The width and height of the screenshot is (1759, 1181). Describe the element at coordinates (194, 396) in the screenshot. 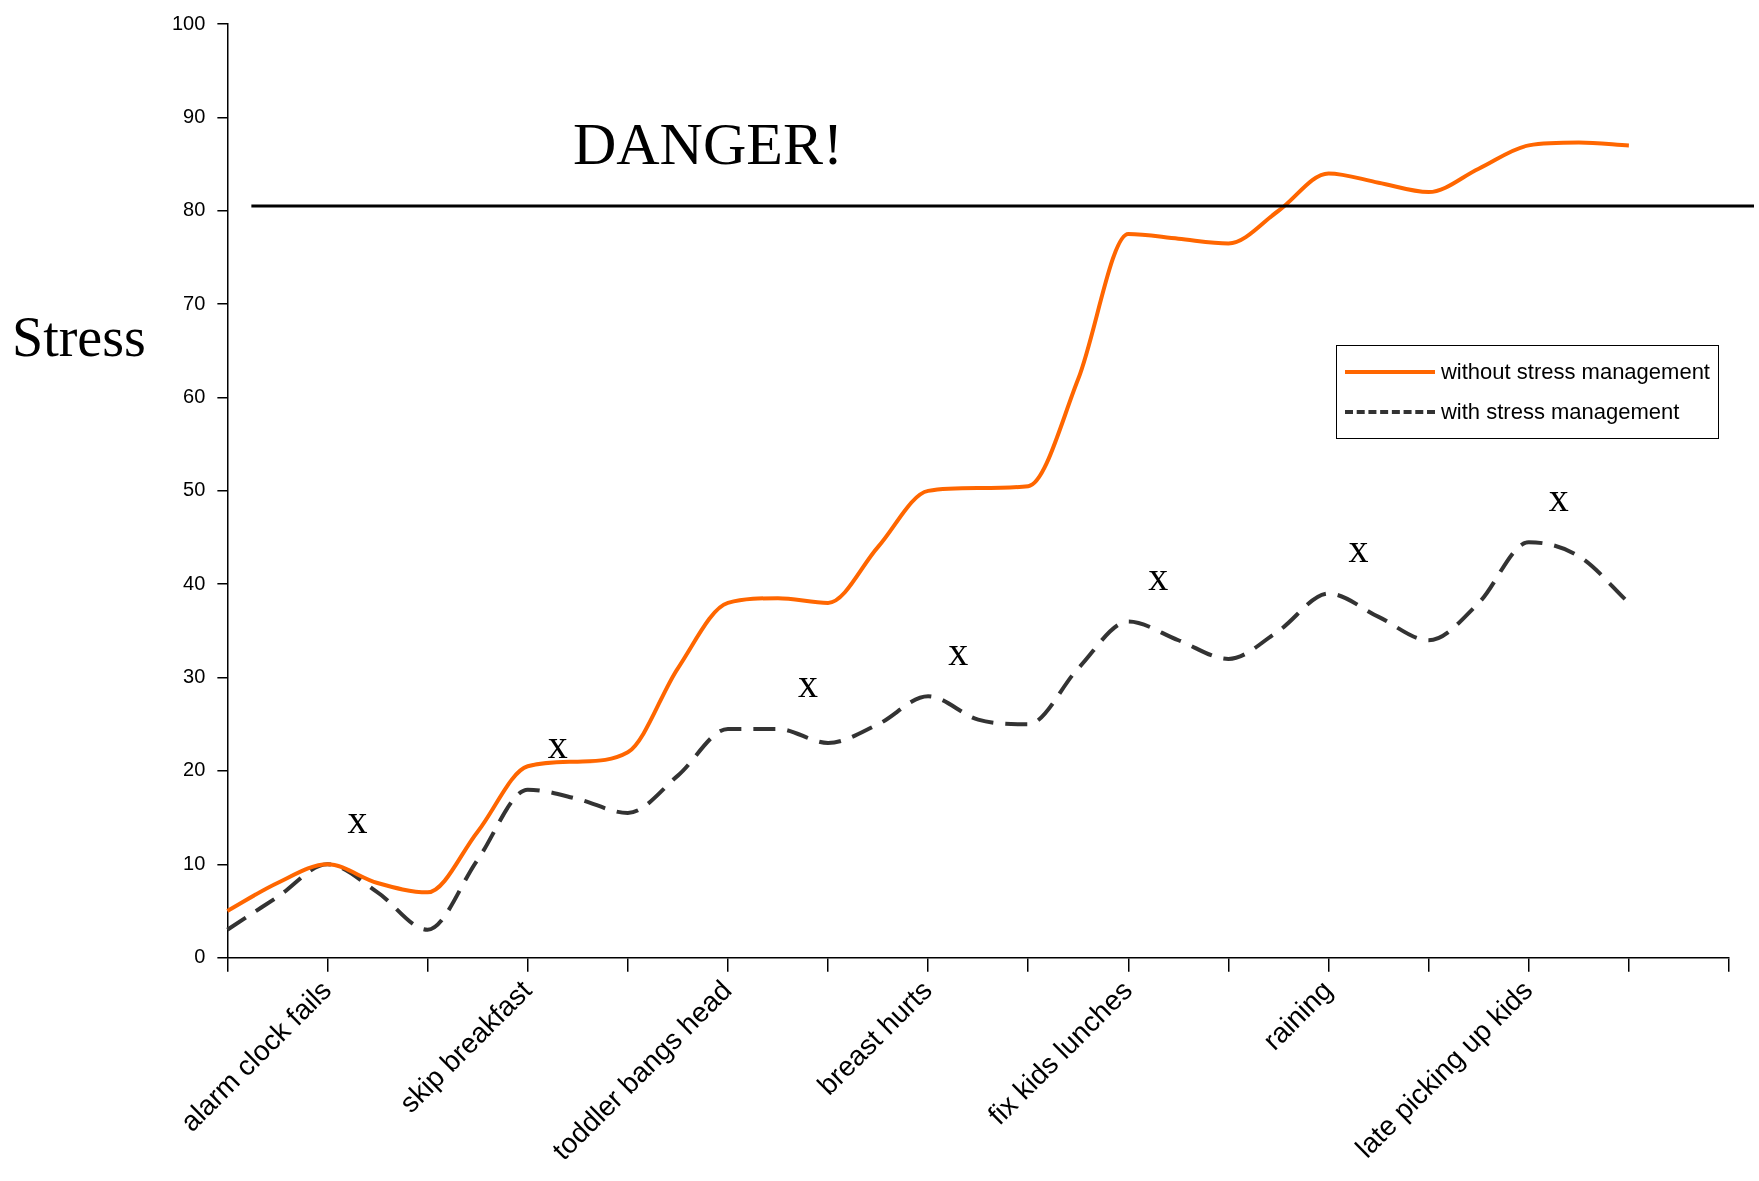

I see `y-tick-label: 60` at that location.